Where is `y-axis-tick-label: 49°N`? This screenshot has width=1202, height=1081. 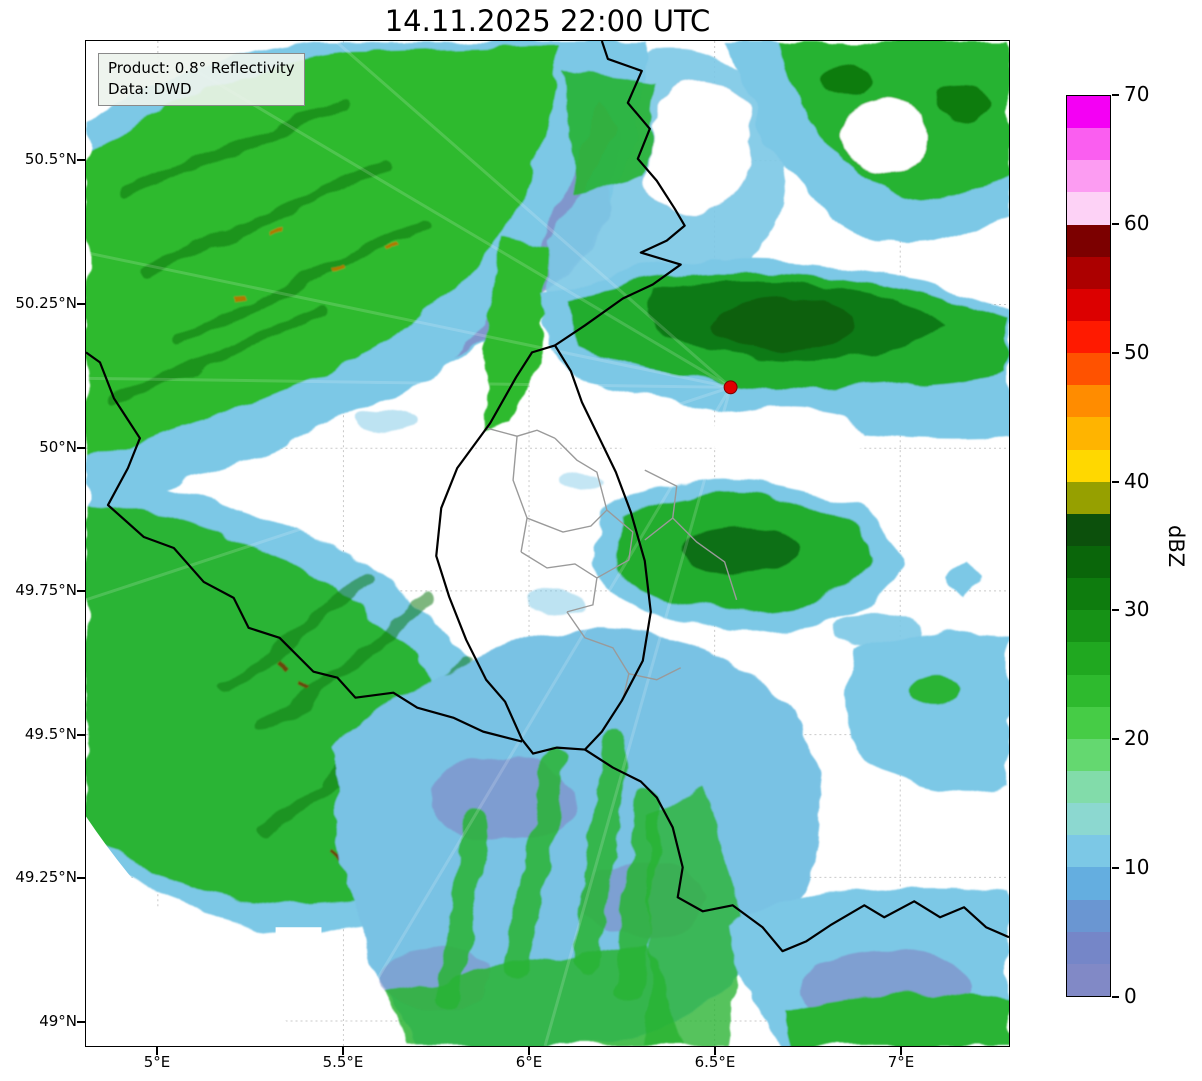
y-axis-tick-label: 49°N is located at coordinates (58, 1021).